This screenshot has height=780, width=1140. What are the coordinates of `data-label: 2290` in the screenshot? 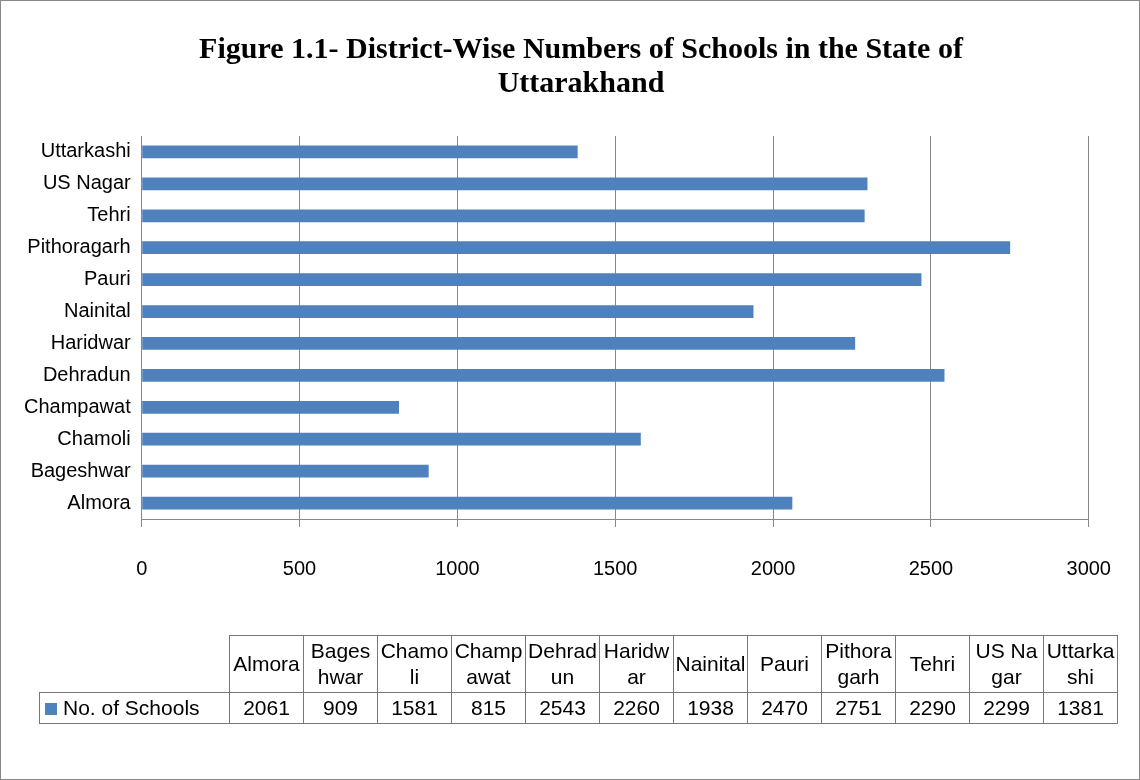 It's located at (932, 708).